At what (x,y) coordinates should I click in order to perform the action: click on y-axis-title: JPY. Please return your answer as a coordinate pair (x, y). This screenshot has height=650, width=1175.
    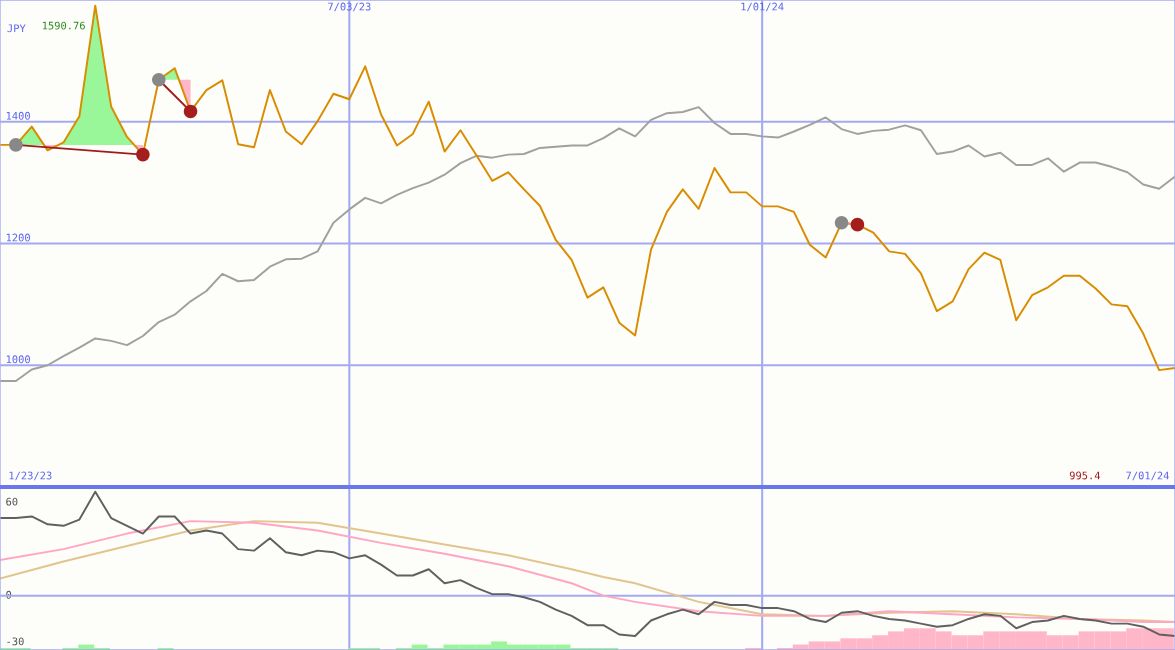
    Looking at the image, I should click on (16, 28).